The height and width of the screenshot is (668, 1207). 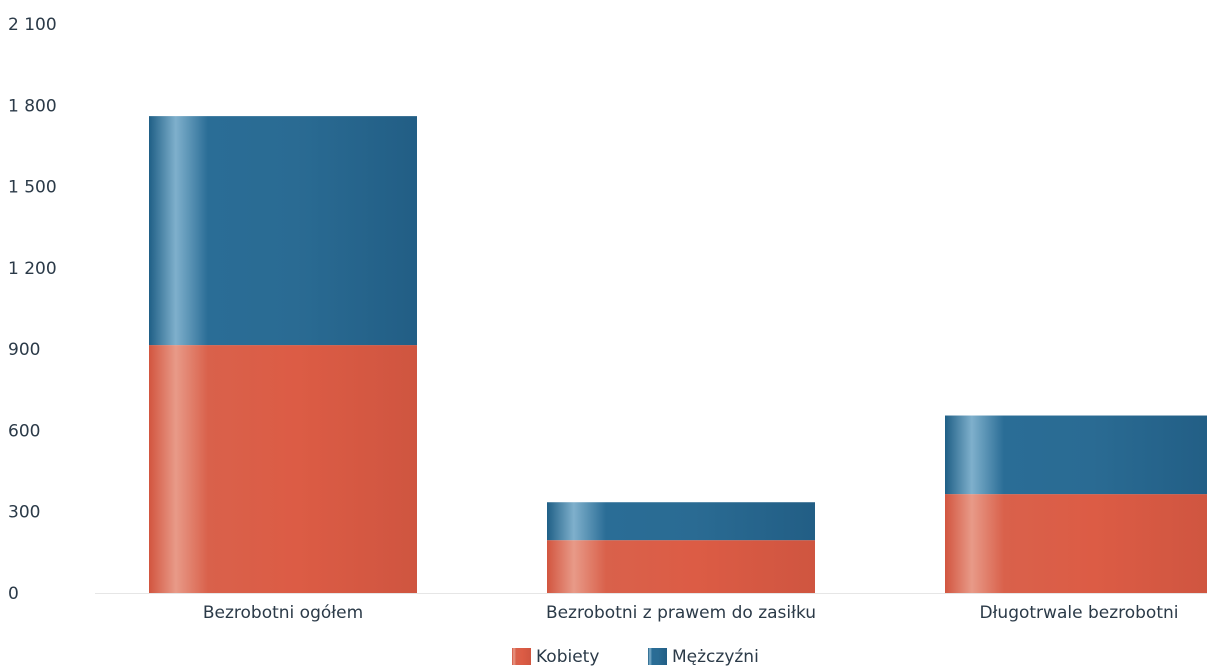 I want to click on legend-swatch-kobiety, so click(x=521, y=656).